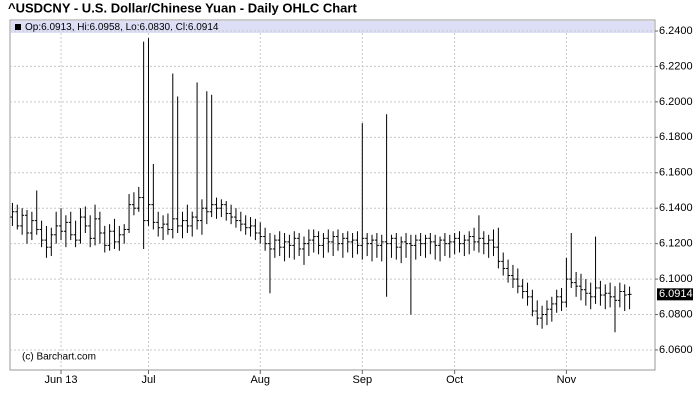  I want to click on x-tick-label: Jun 13, so click(61, 380).